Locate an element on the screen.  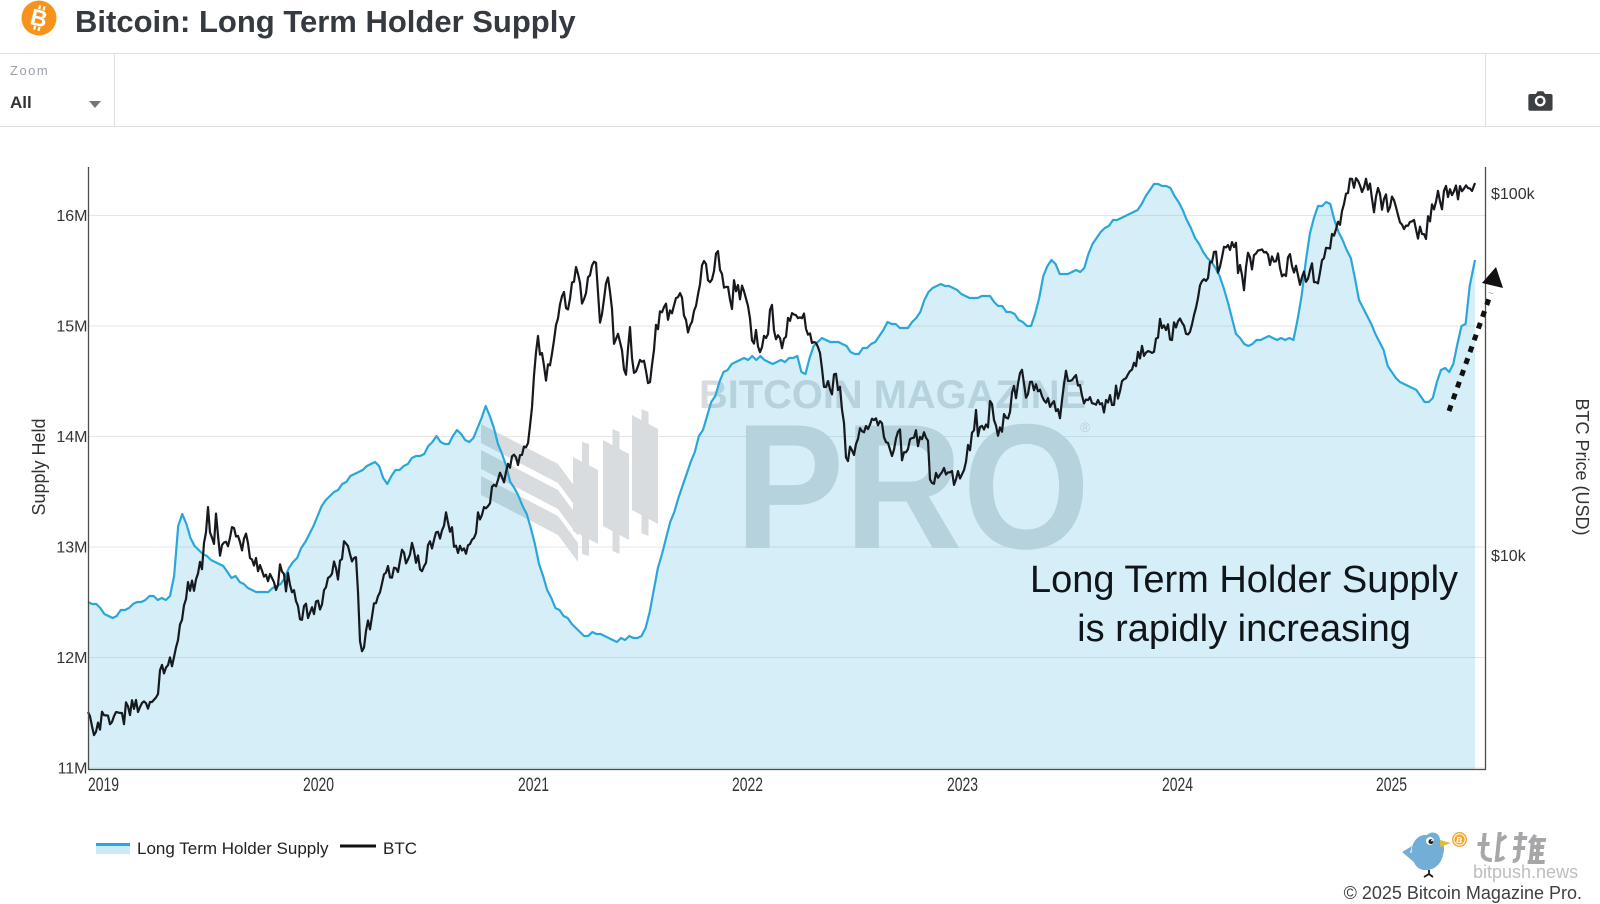
svg-text: BTC Price (USD) is located at coordinates (1582, 466).